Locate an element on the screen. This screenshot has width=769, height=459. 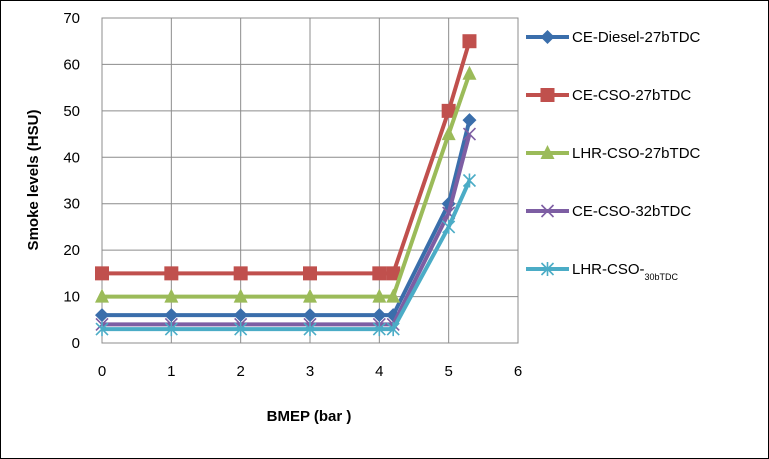
legend-label: CE-Diesel-27bTDC is located at coordinates (636, 37).